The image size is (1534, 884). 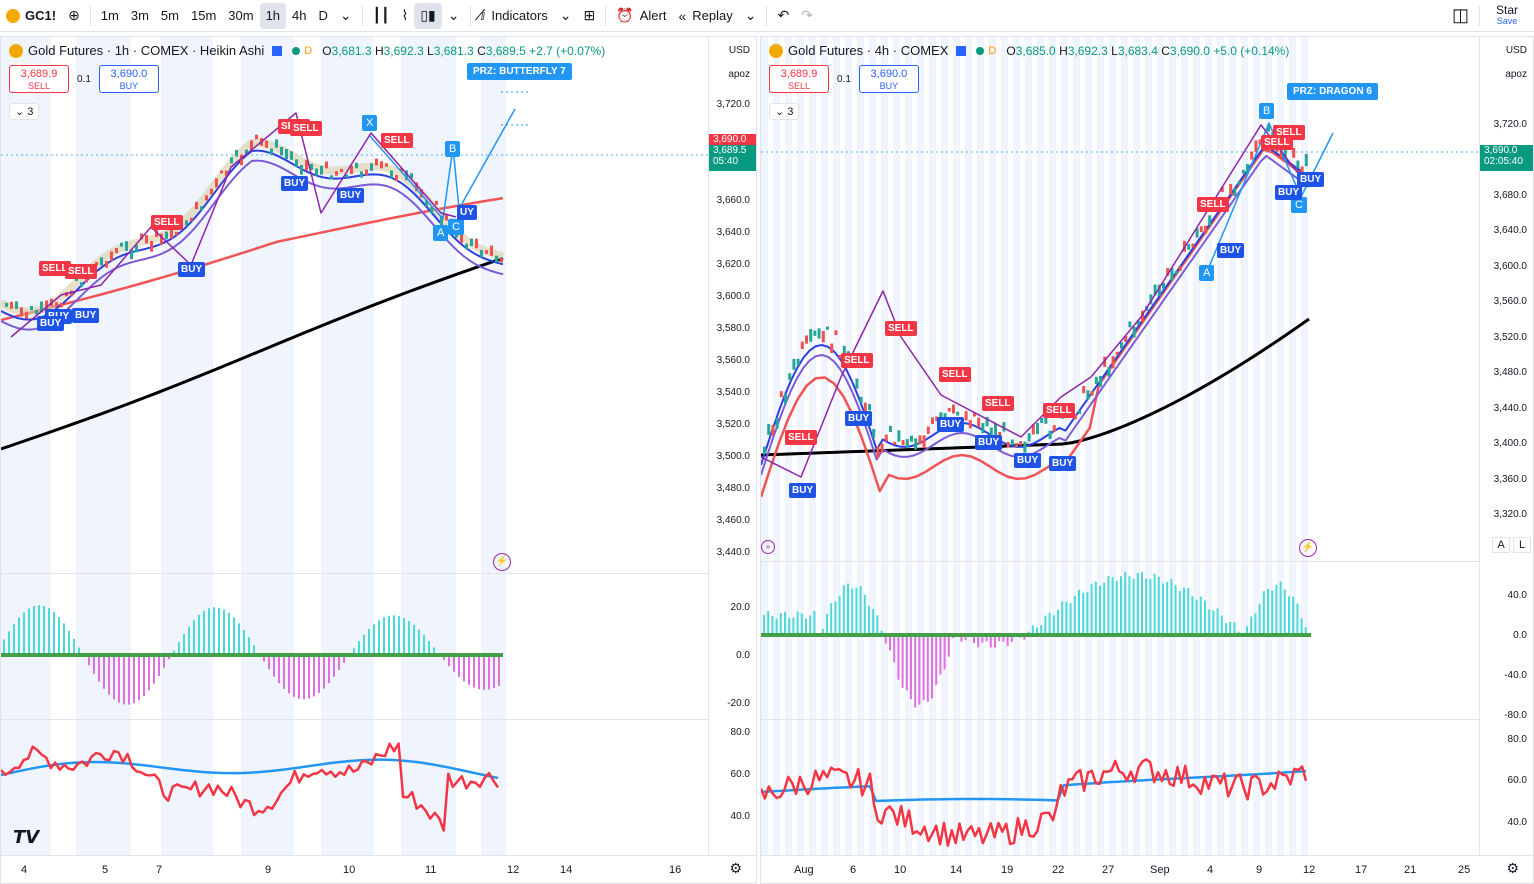 I want to click on change-value: +5.0 (+0.14%), so click(x=1251, y=50).